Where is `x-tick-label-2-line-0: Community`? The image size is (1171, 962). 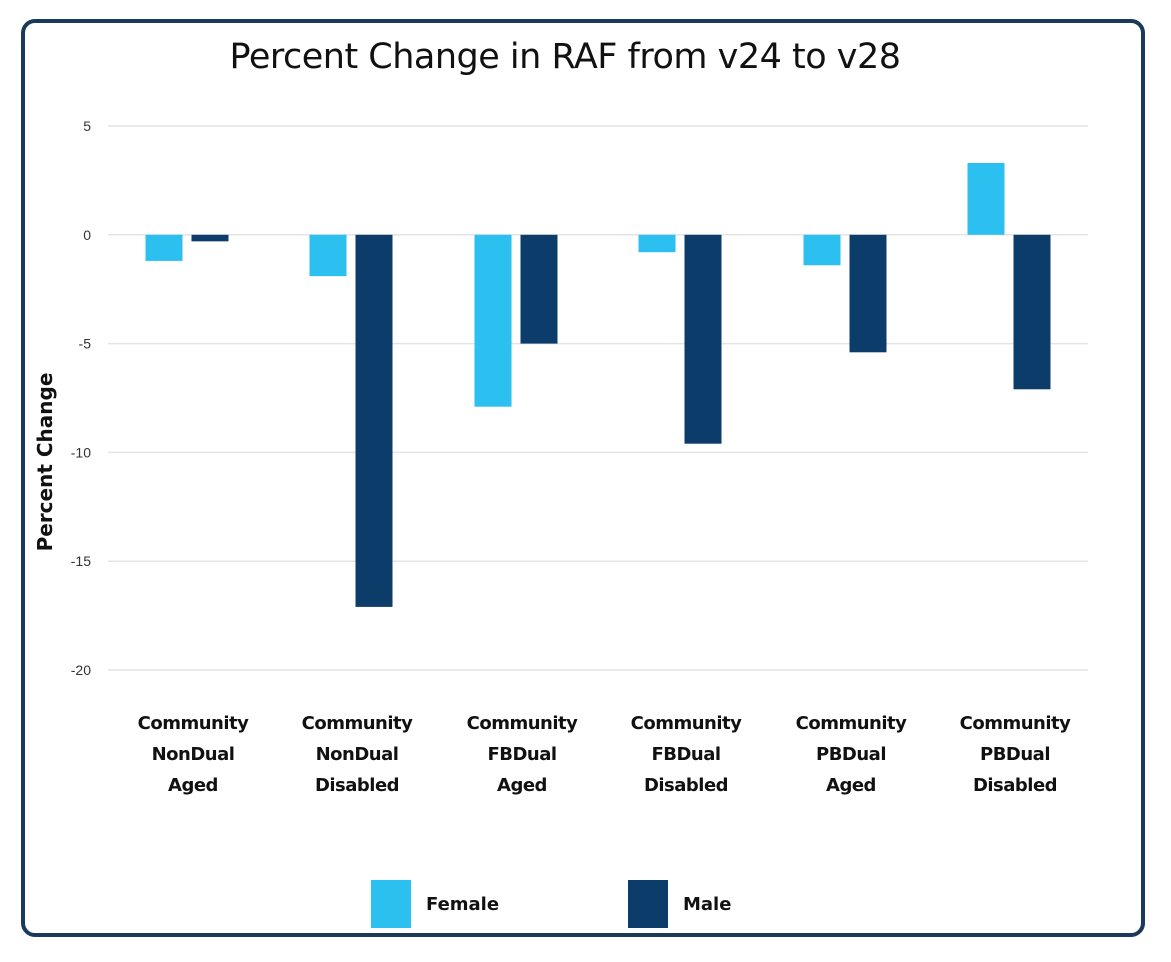 x-tick-label-2-line-0: Community is located at coordinates (522, 723).